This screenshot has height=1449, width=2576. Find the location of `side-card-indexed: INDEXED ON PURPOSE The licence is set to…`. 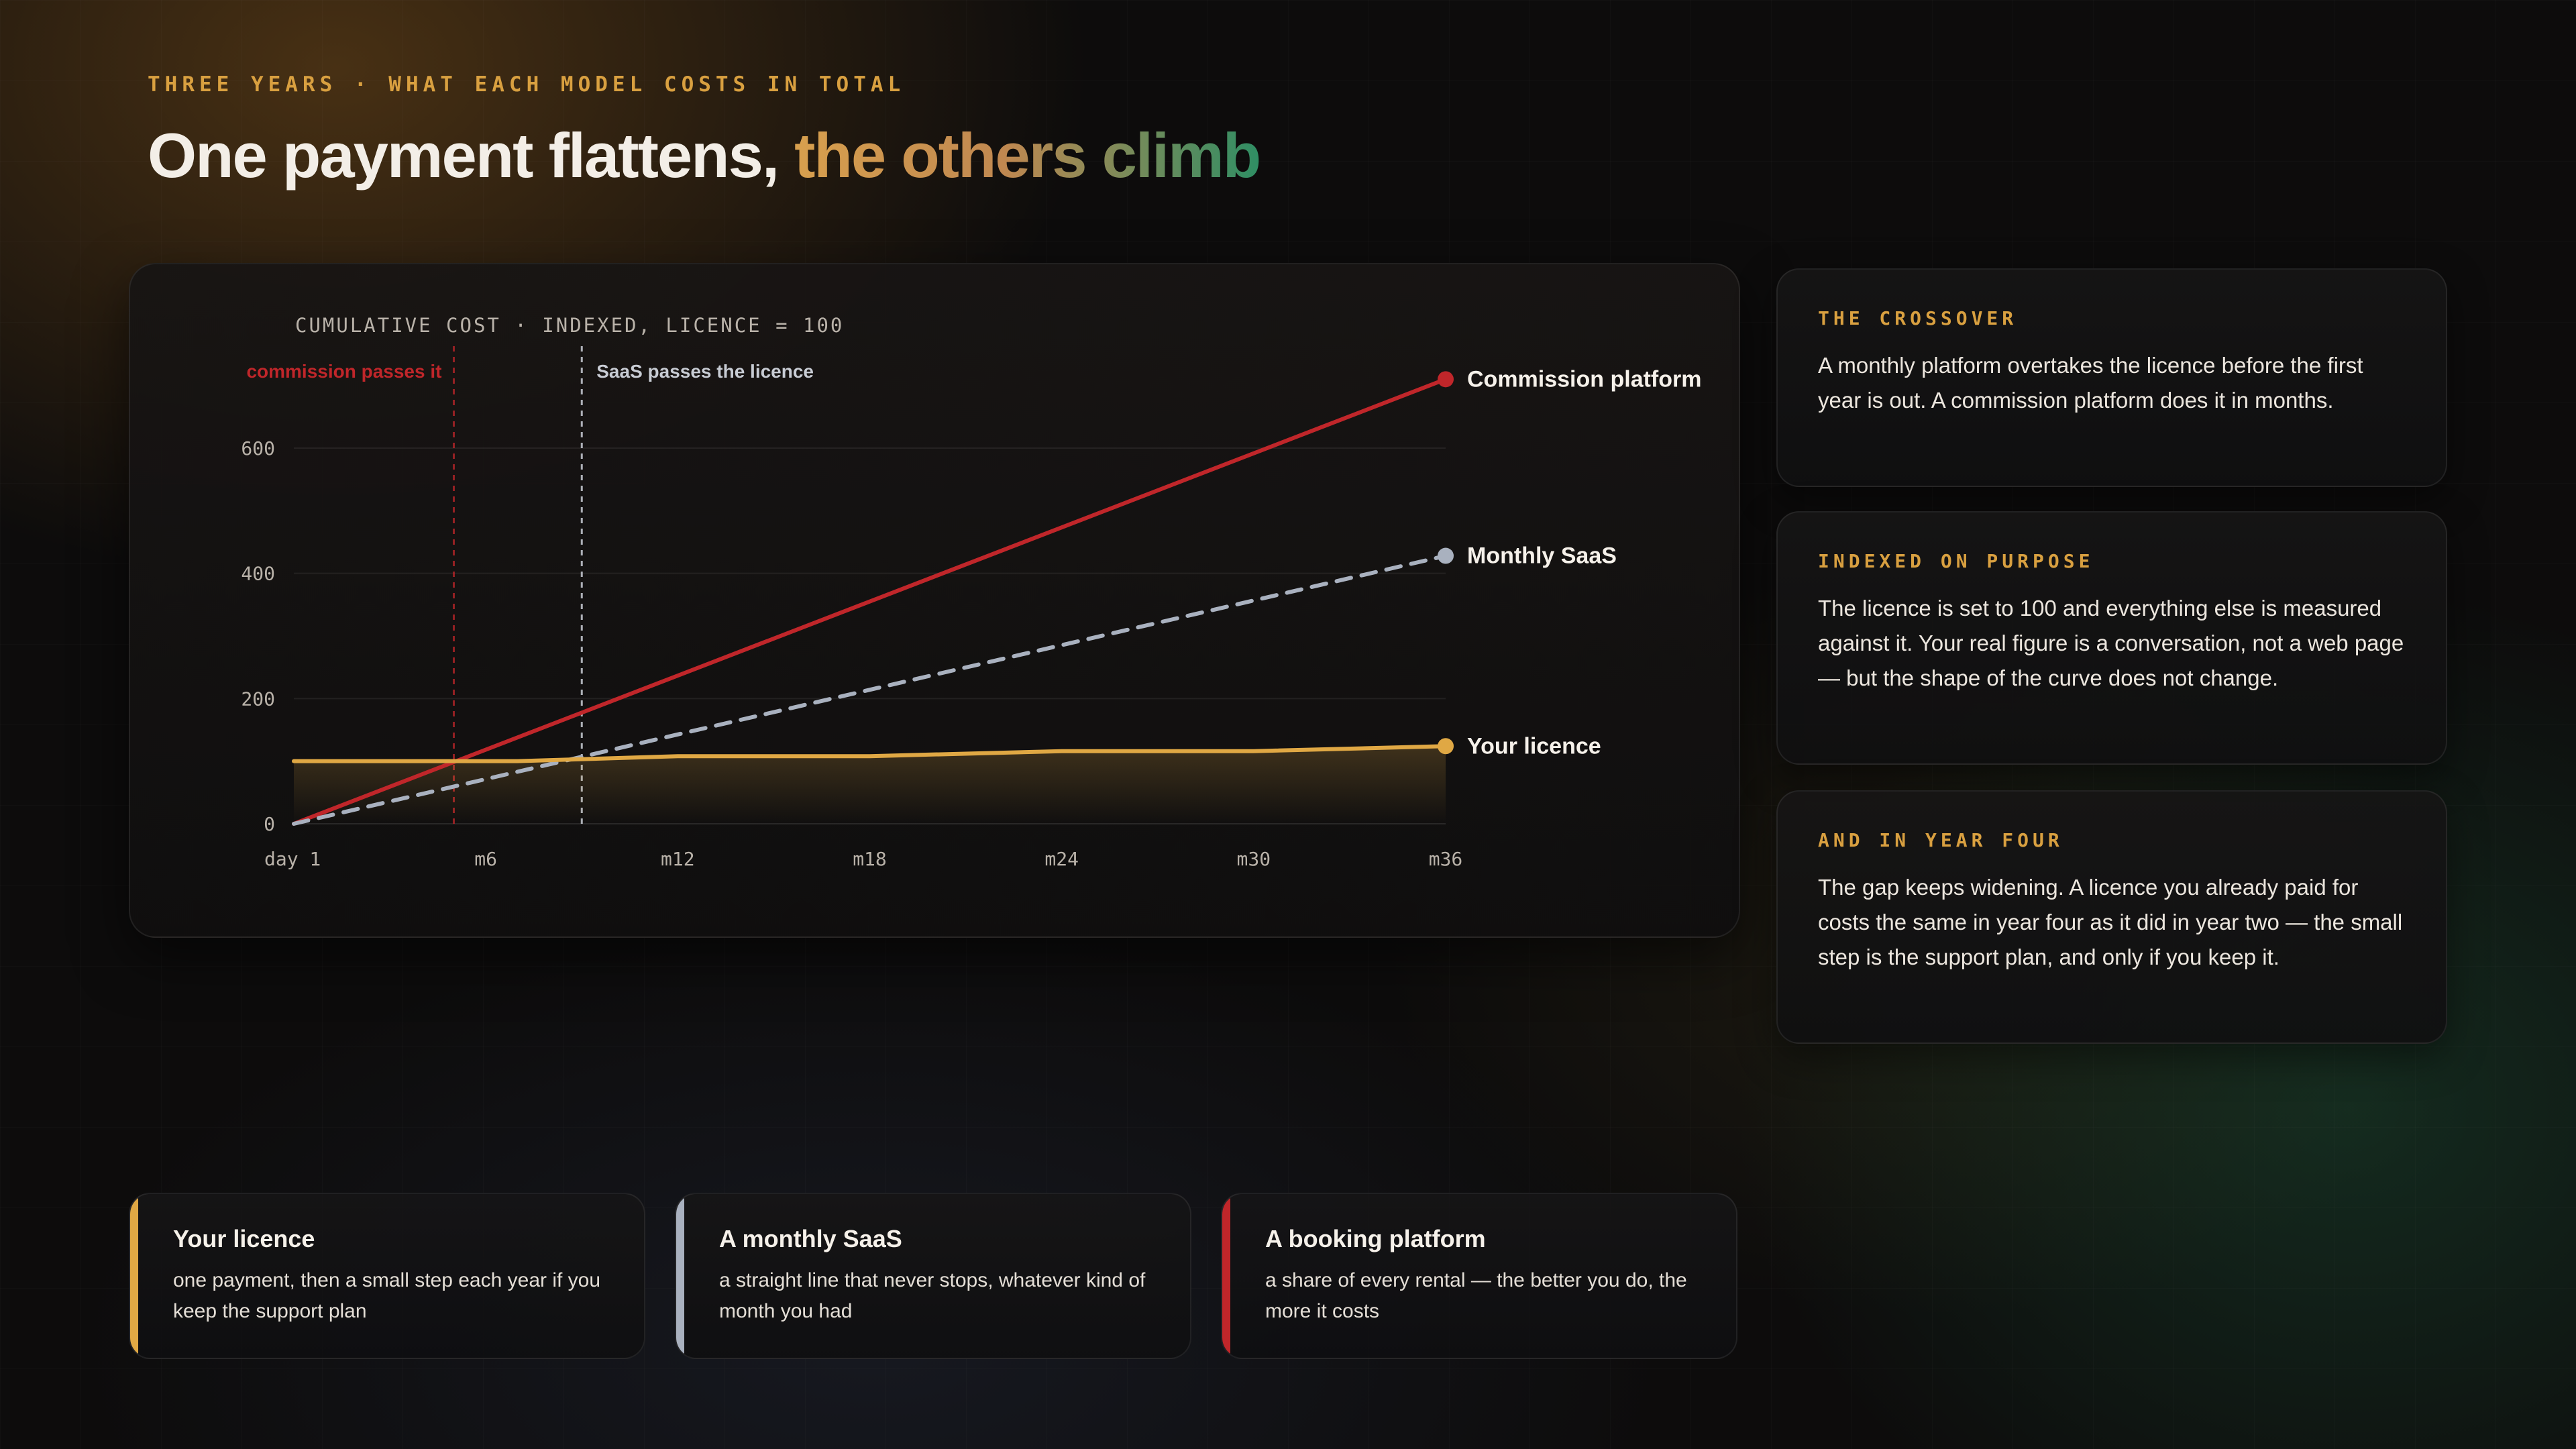

side-card-indexed: INDEXED ON PURPOSE The licence is set to… is located at coordinates (2111, 638).